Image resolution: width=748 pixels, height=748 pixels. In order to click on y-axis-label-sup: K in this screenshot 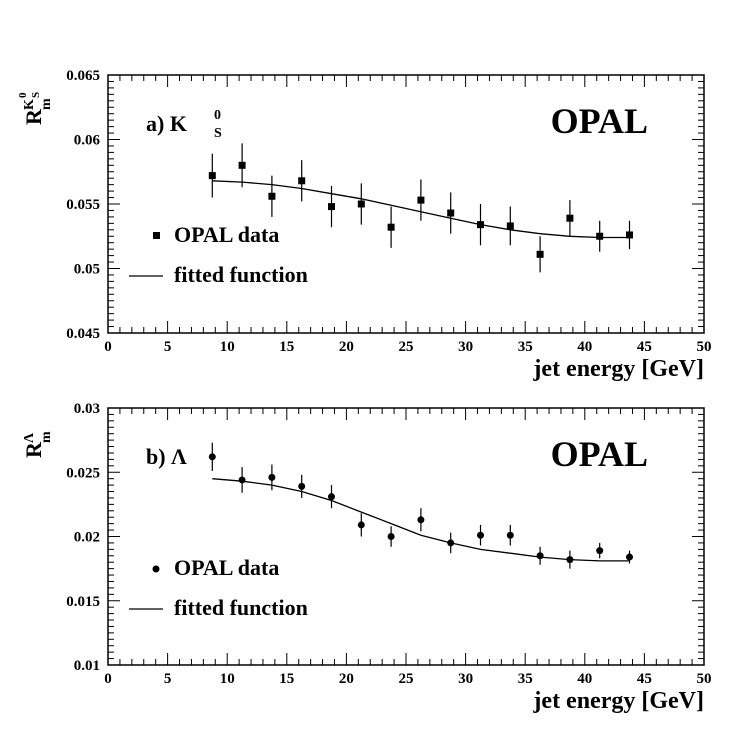, I will do `click(29, 104)`.